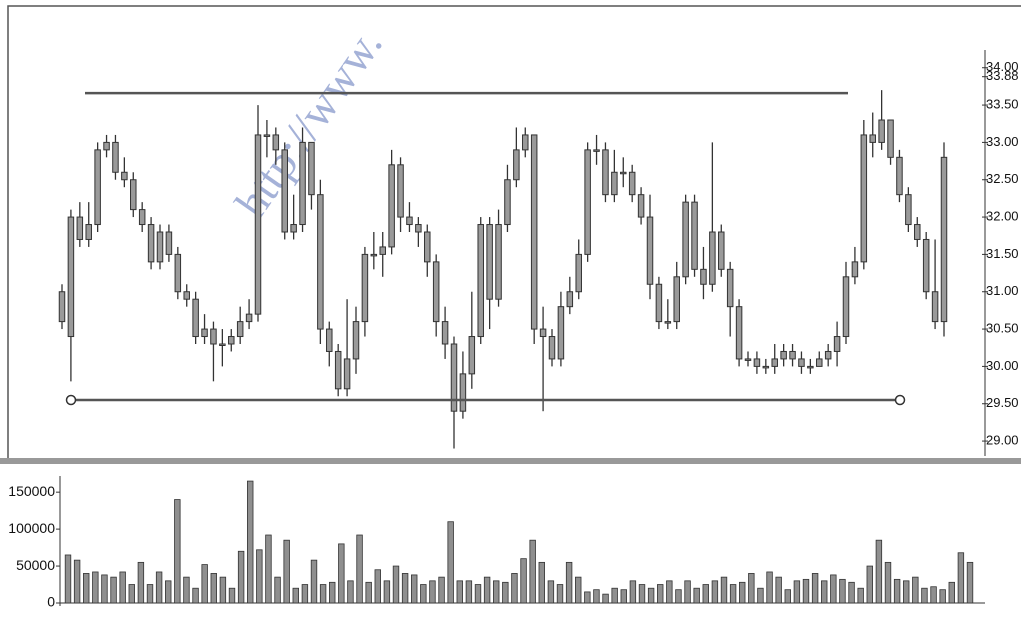  I want to click on y-tick-label: 34.00, so click(1002, 66).